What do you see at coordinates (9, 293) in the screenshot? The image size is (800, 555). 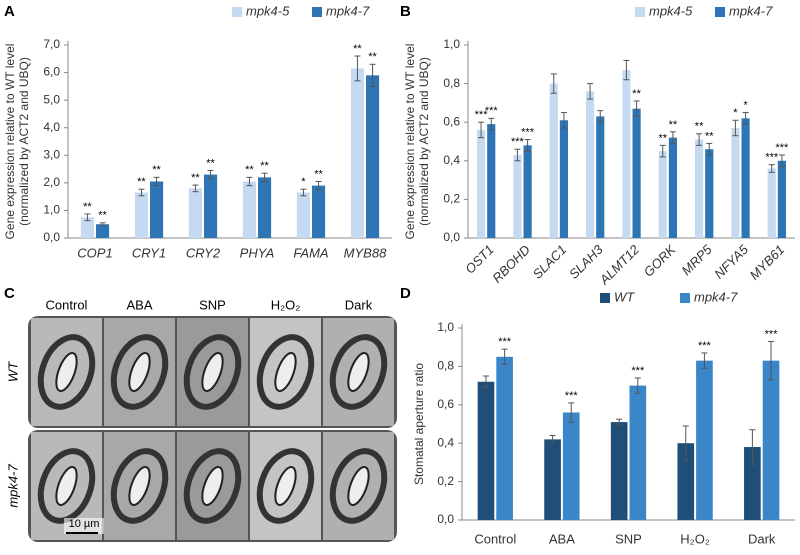 I see `panel-letter: C` at bounding box center [9, 293].